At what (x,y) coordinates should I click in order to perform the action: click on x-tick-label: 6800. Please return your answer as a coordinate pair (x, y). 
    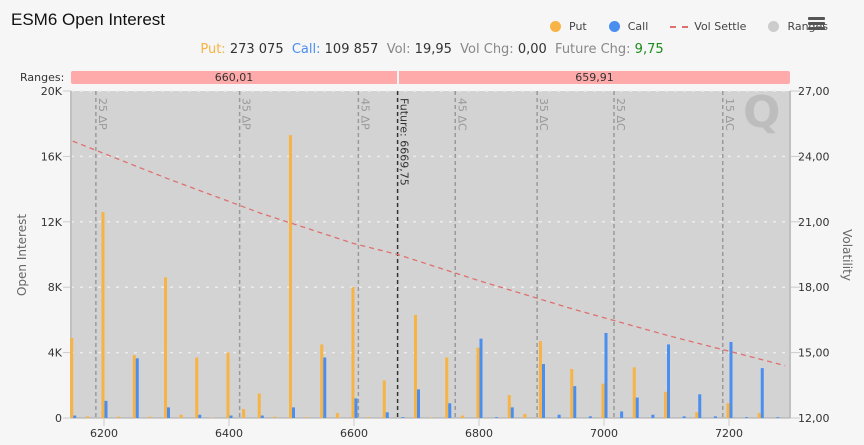
    Looking at the image, I should click on (479, 433).